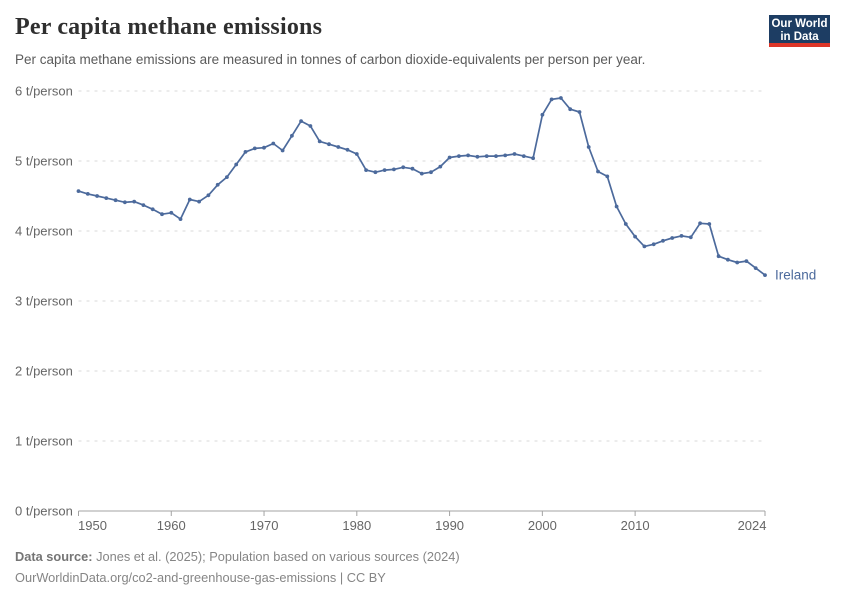 The width and height of the screenshot is (850, 600). What do you see at coordinates (635, 525) in the screenshot?
I see `x-axis-tick-label: 2010` at bounding box center [635, 525].